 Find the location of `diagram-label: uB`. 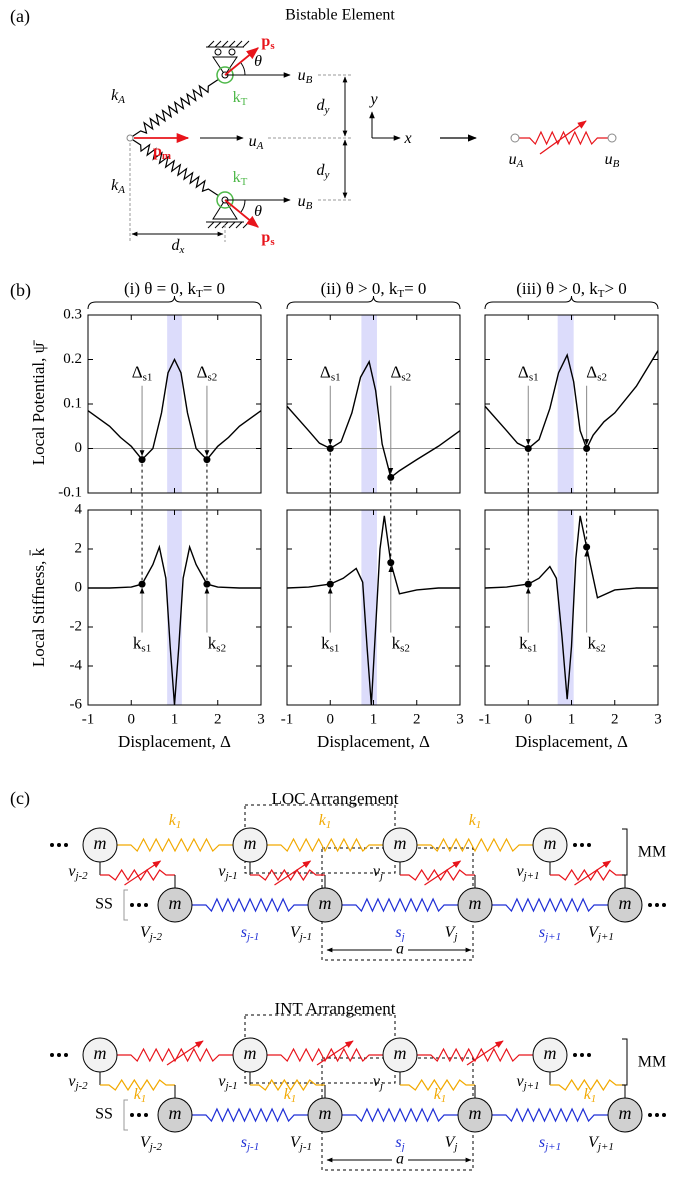

diagram-label: uB is located at coordinates (612, 160).